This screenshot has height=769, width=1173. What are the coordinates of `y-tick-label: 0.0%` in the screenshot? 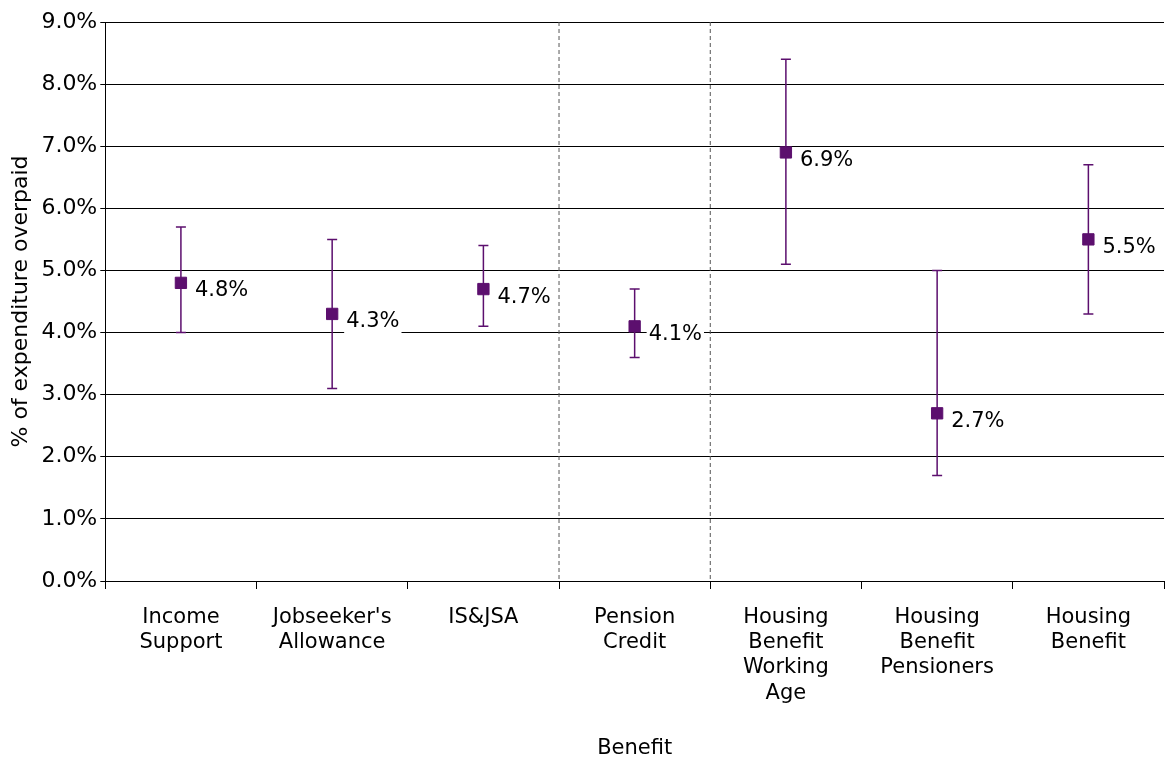 It's located at (69, 579).